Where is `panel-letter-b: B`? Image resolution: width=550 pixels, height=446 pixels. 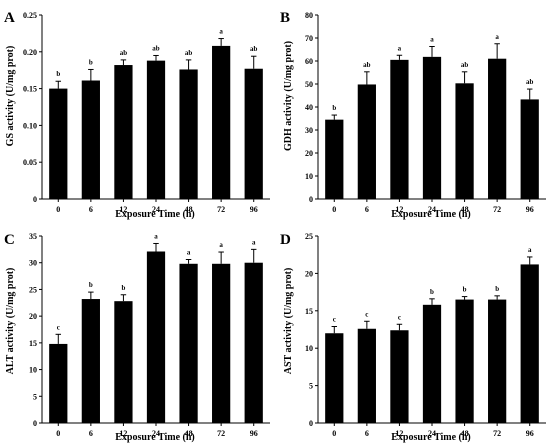 panel-letter-b: B is located at coordinates (285, 18).